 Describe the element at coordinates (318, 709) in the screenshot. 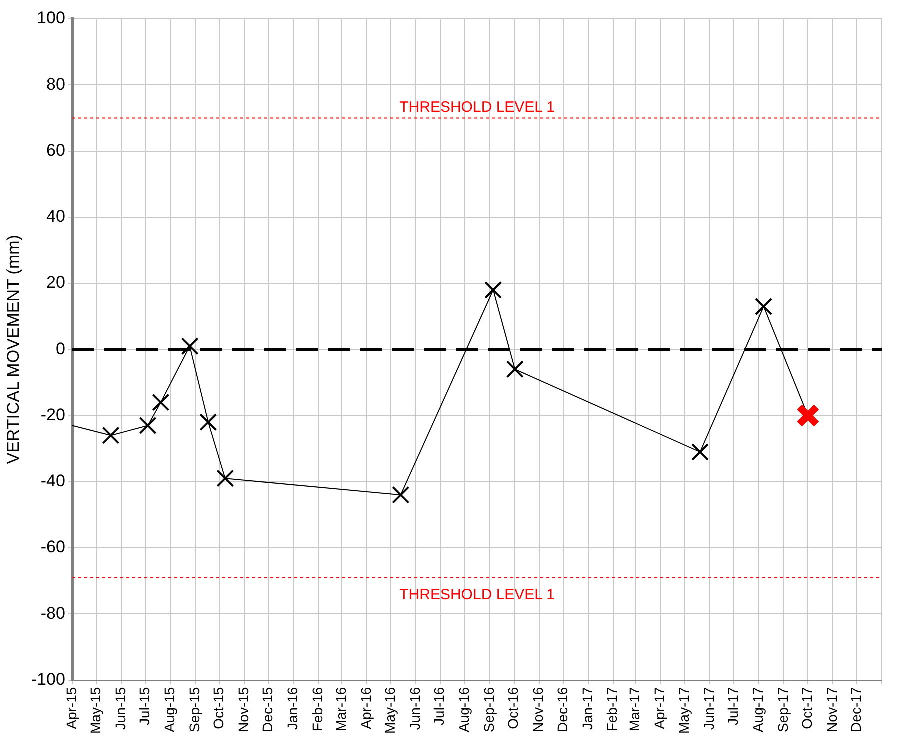

I see `x-tick-label: Feb-16` at that location.